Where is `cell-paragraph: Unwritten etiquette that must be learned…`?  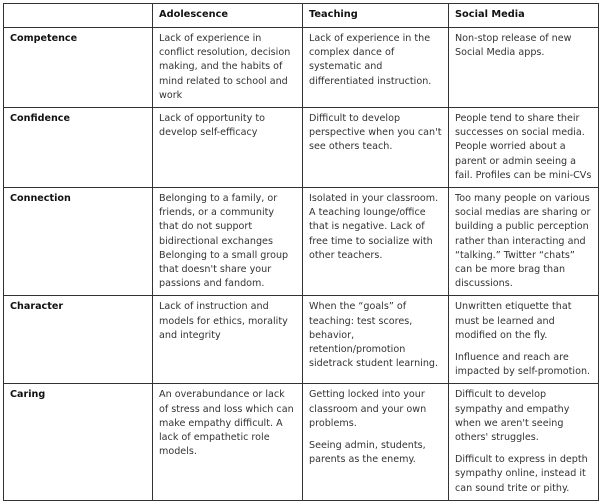
cell-paragraph: Unwritten etiquette that must be learned… is located at coordinates (513, 321).